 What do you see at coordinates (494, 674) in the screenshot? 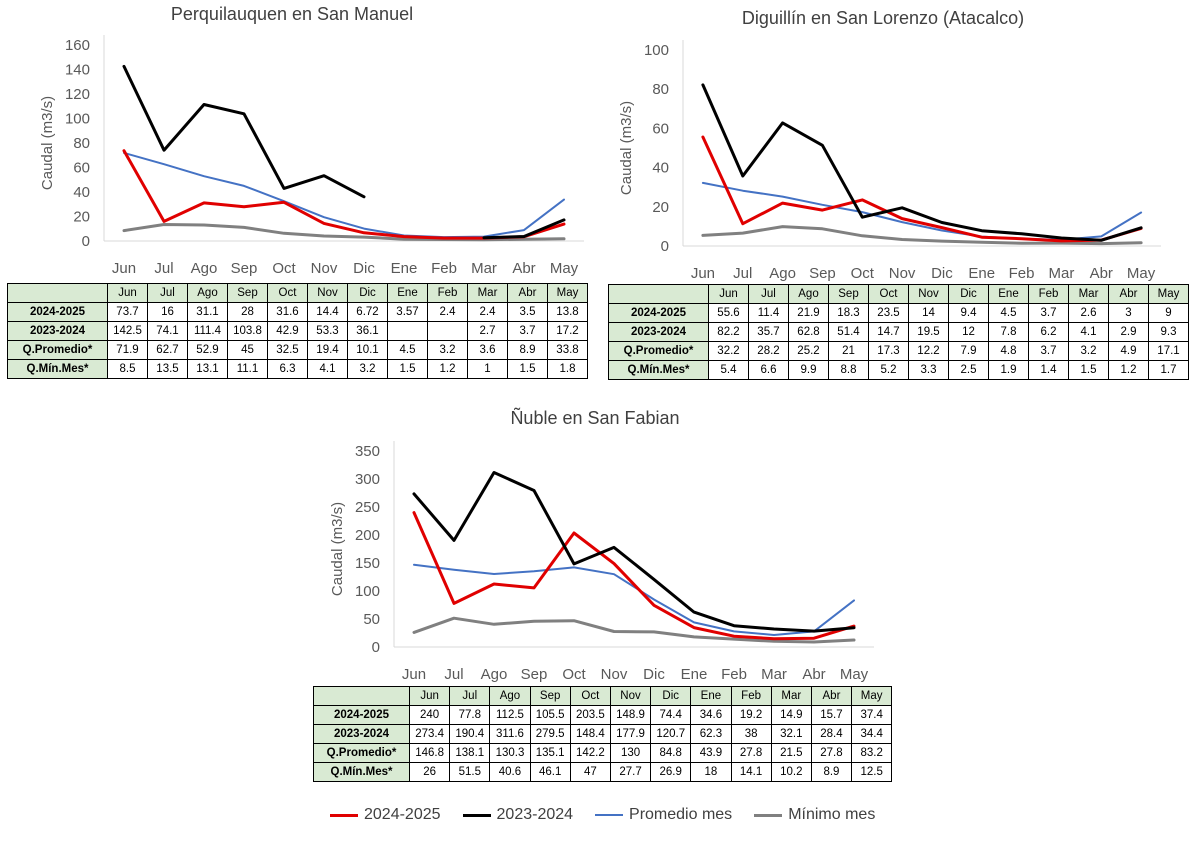
I see `x-tick-label: Ago` at bounding box center [494, 674].